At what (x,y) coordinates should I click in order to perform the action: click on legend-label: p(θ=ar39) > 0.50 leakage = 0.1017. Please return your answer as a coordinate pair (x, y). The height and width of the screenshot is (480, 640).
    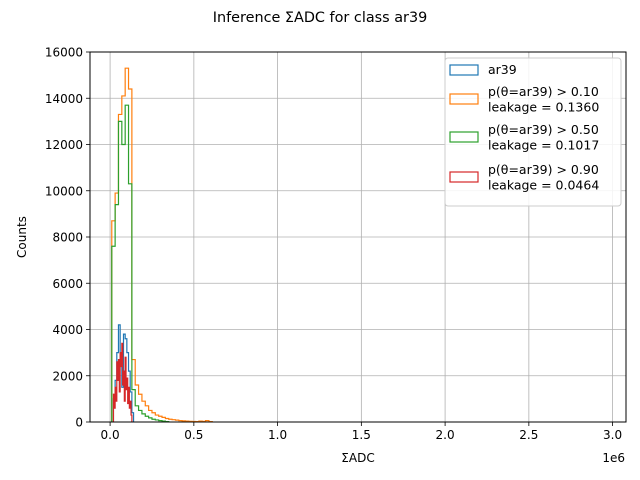
    Looking at the image, I should click on (543, 137).